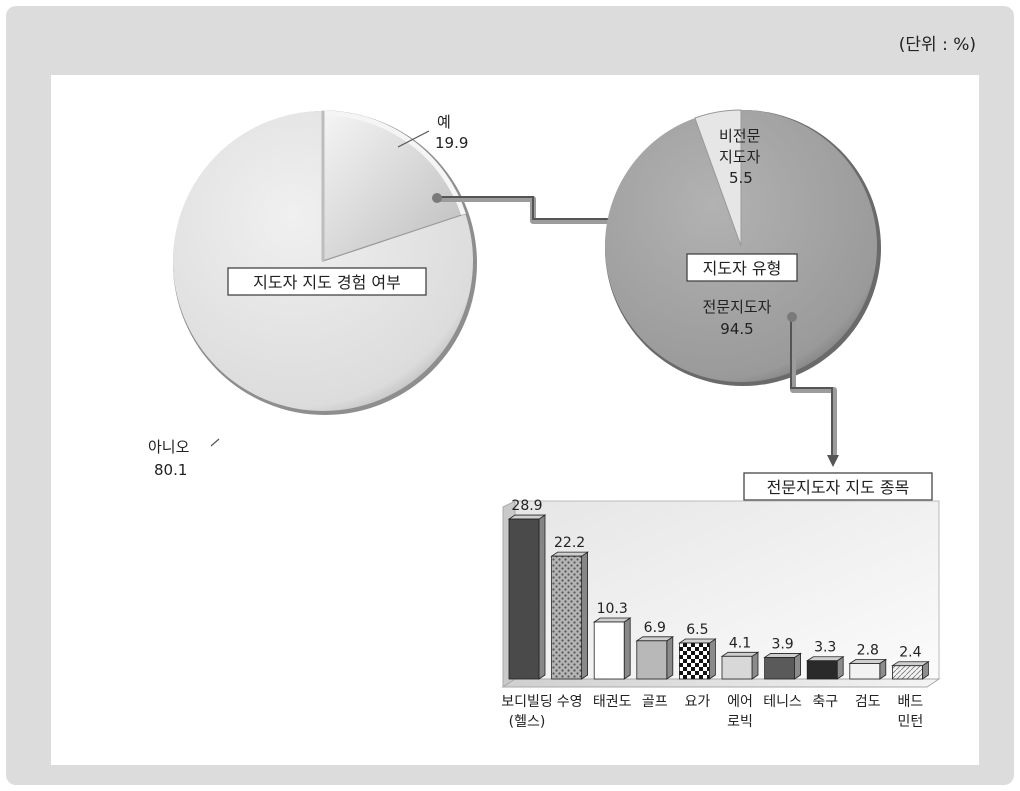  What do you see at coordinates (215, 442) in the screenshot?
I see `leader-line-no` at bounding box center [215, 442].